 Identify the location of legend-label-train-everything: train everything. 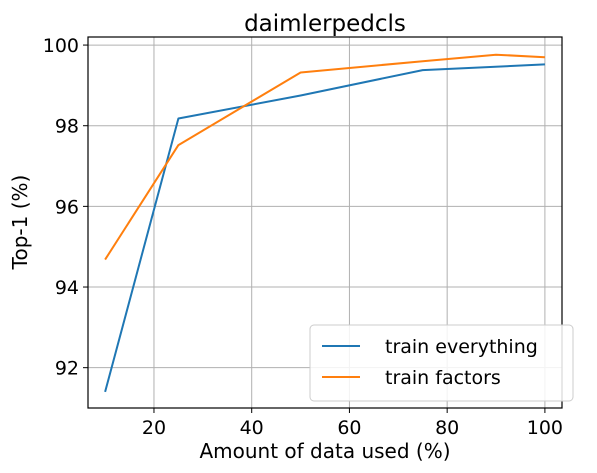
(461, 347).